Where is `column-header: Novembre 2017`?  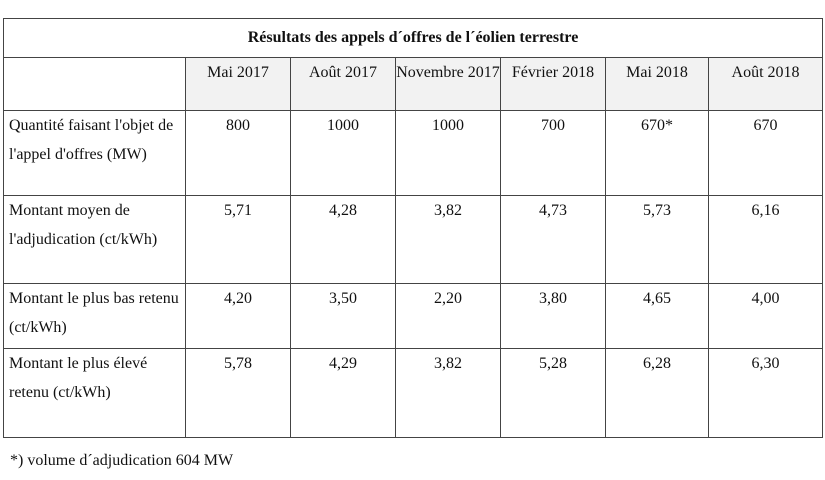
column-header: Novembre 2017 is located at coordinates (448, 84).